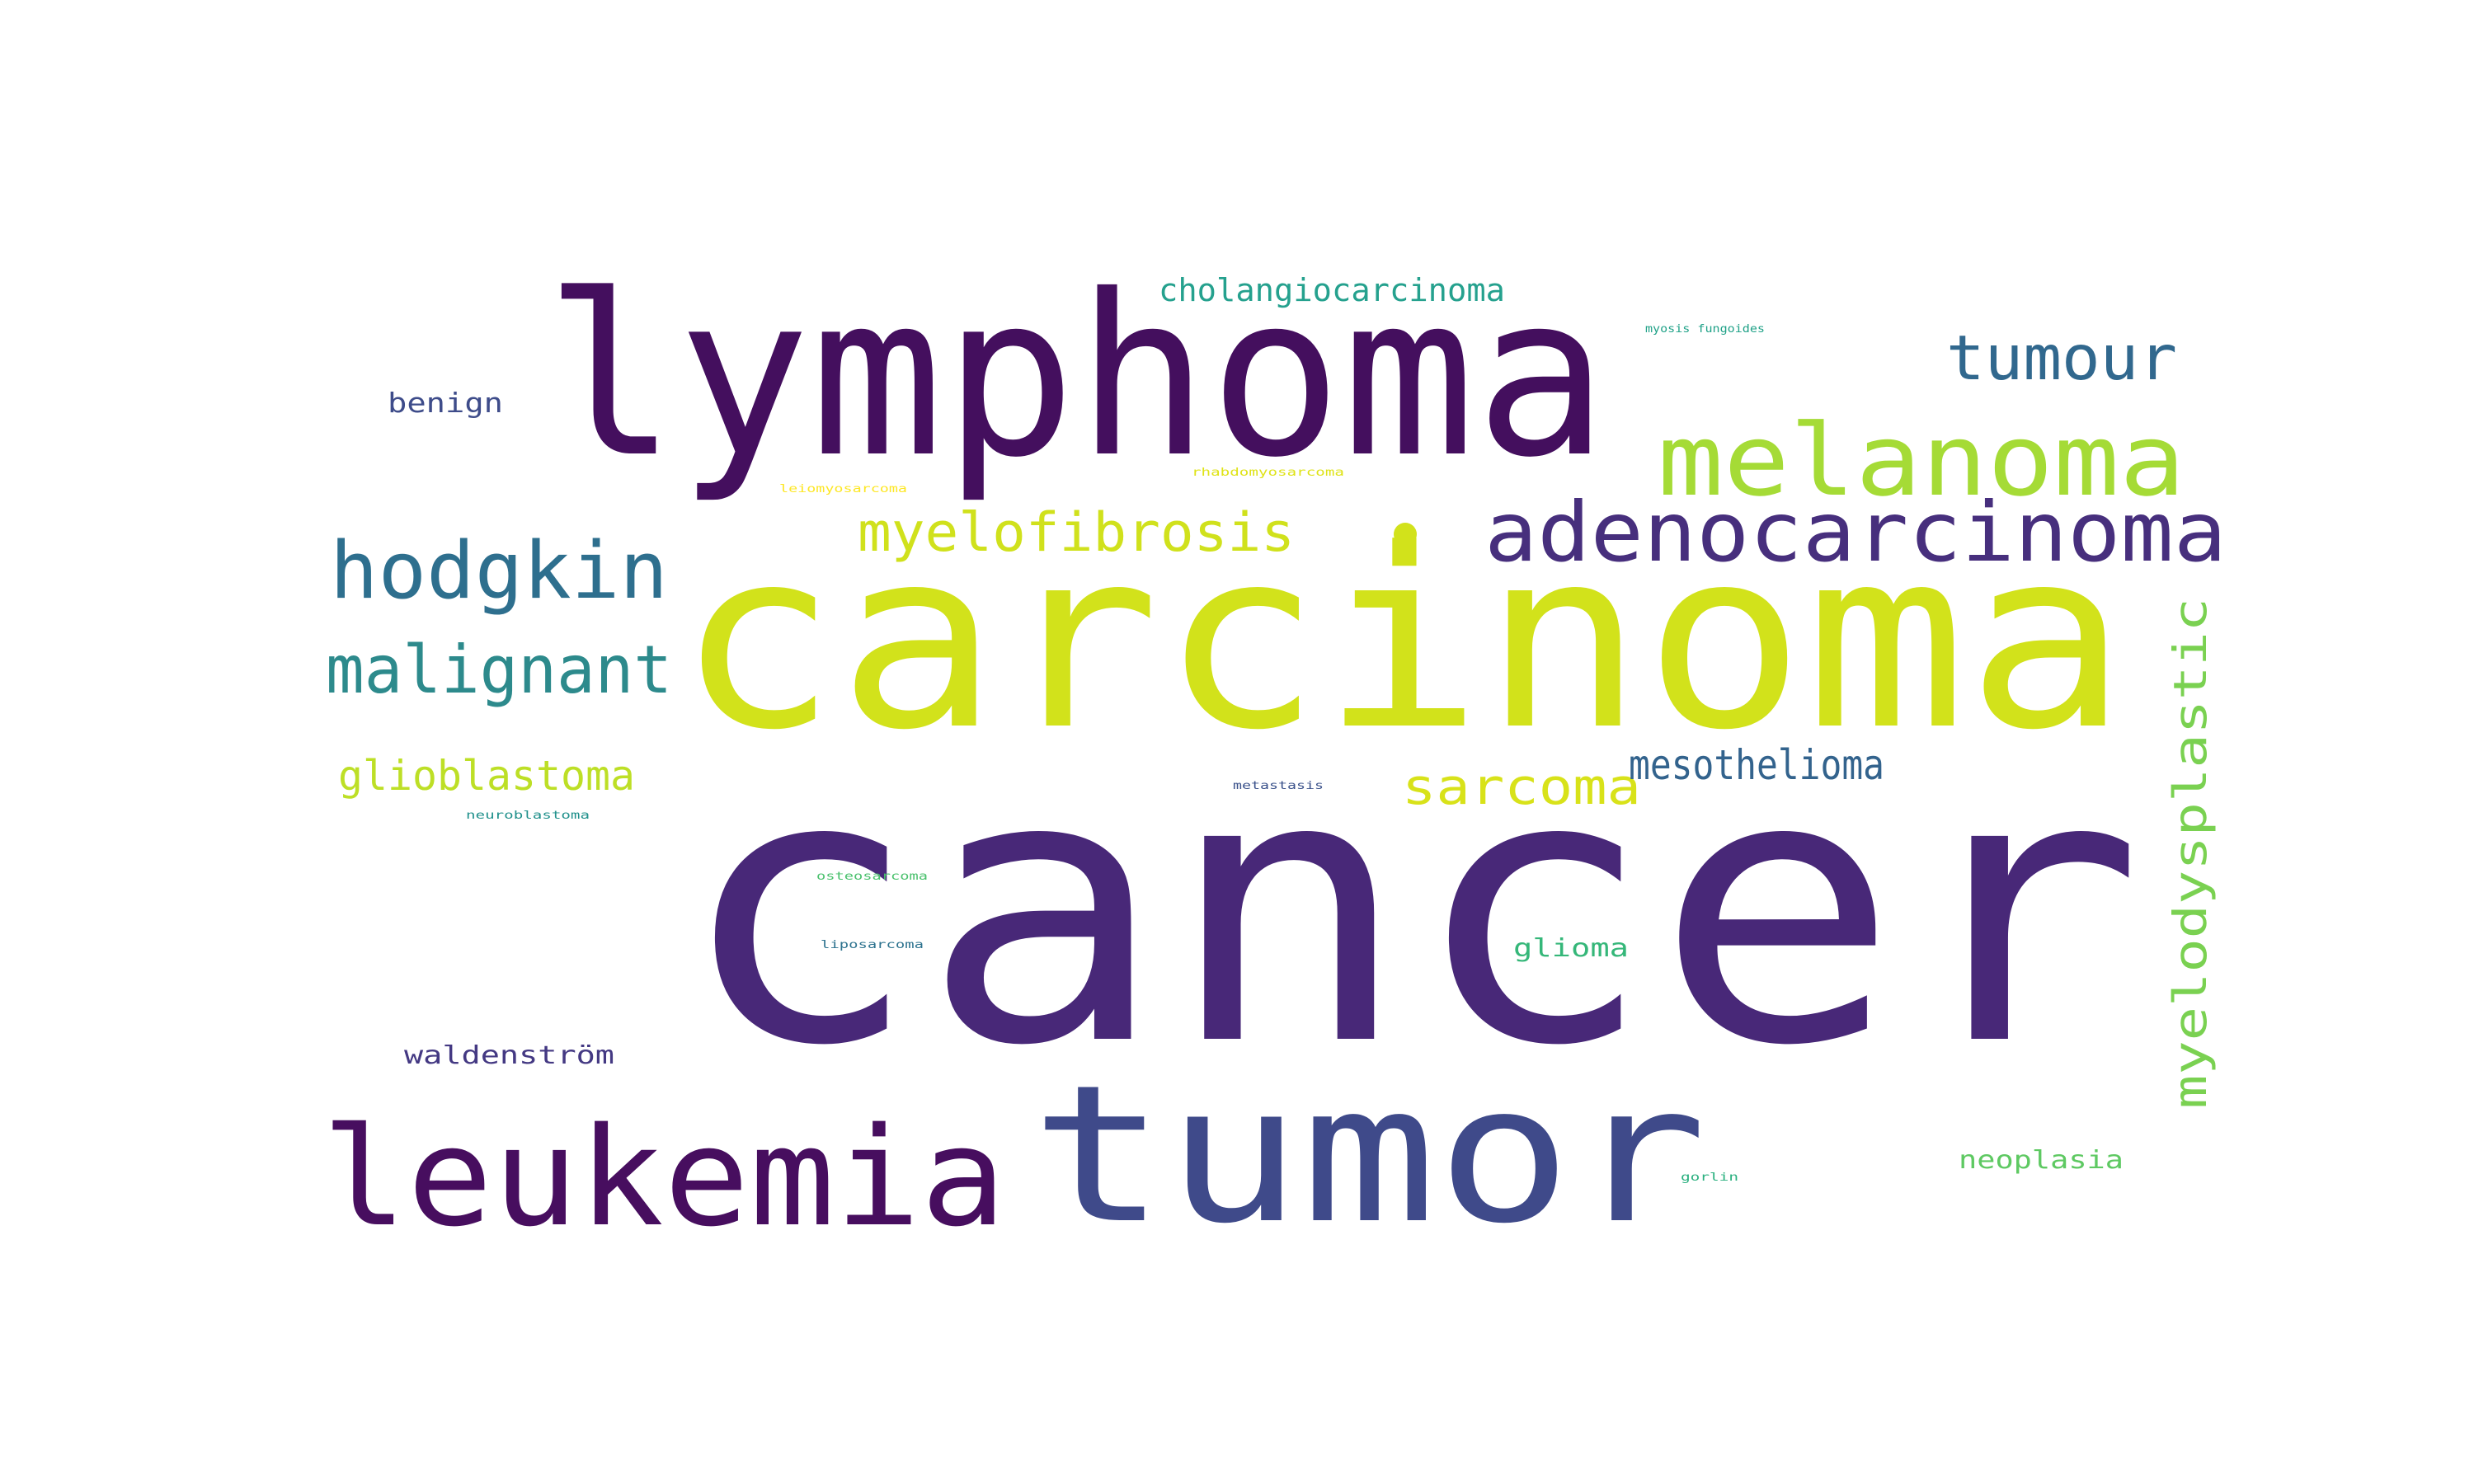  What do you see at coordinates (499, 571) in the screenshot?
I see `word-hodgkin: hodgkin` at bounding box center [499, 571].